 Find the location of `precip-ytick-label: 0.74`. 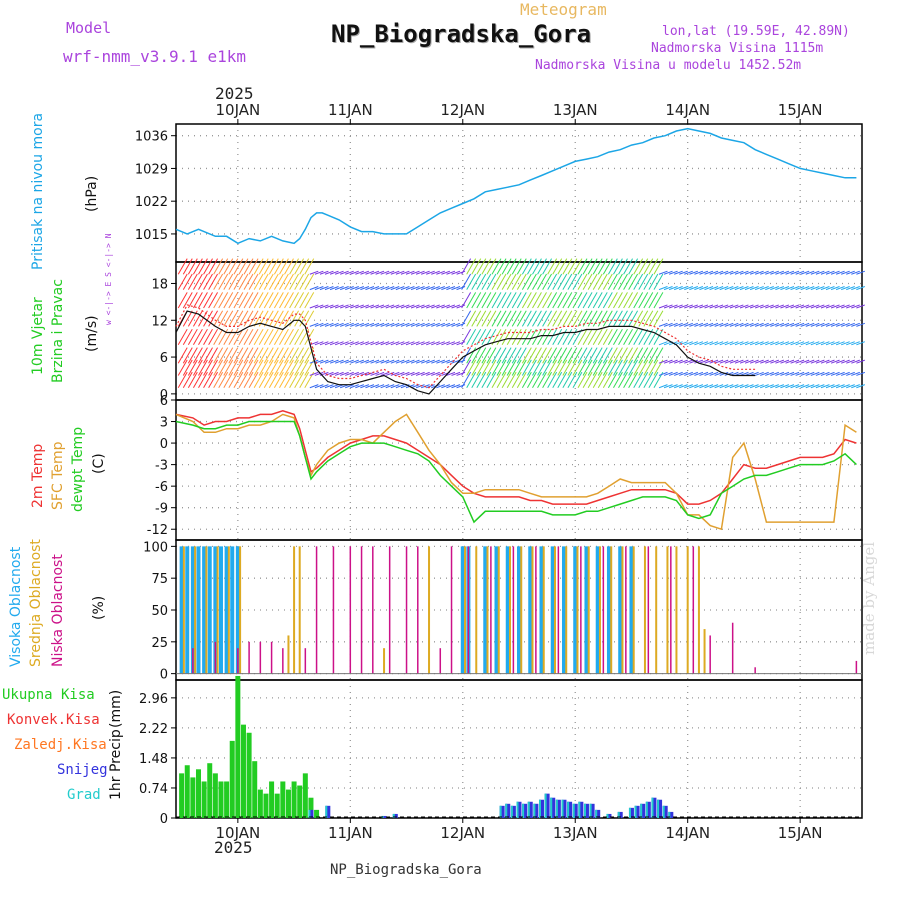

precip-ytick-label: 0.74 is located at coordinates (153, 789).